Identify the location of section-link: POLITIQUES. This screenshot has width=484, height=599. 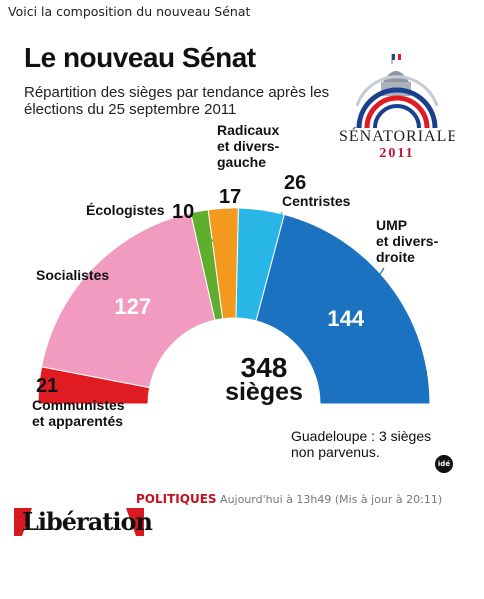
(176, 499).